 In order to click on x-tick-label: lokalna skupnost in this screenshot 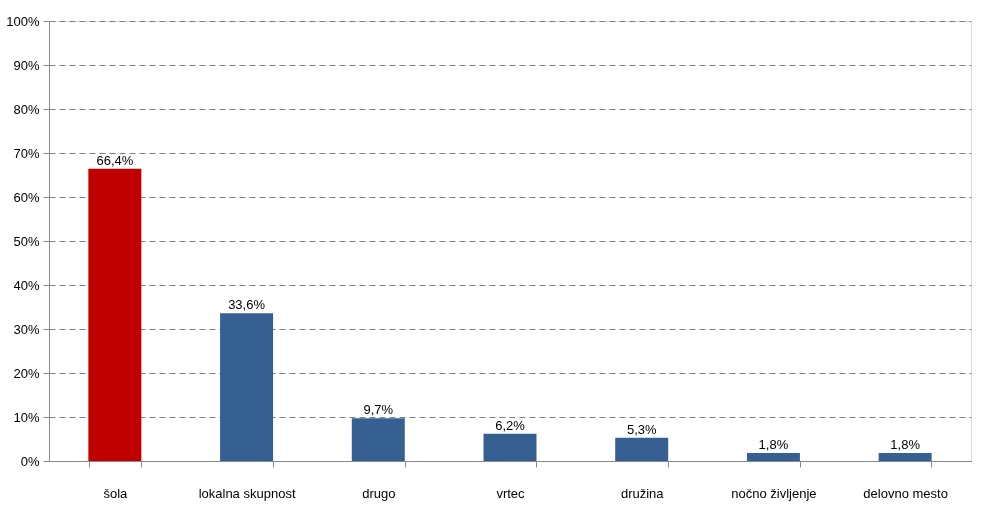, I will do `click(247, 493)`.